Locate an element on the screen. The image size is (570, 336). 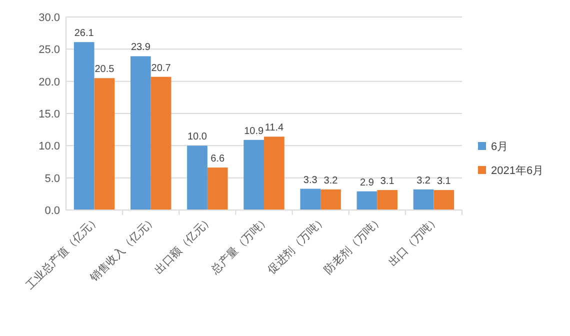
data-label: 10.9 is located at coordinates (254, 131).